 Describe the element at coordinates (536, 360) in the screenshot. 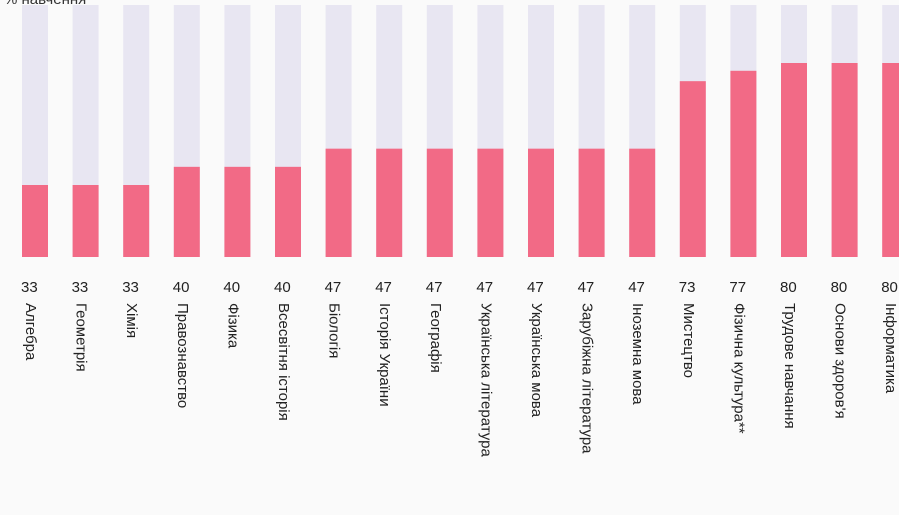

I see `category-label: Українська мова` at that location.